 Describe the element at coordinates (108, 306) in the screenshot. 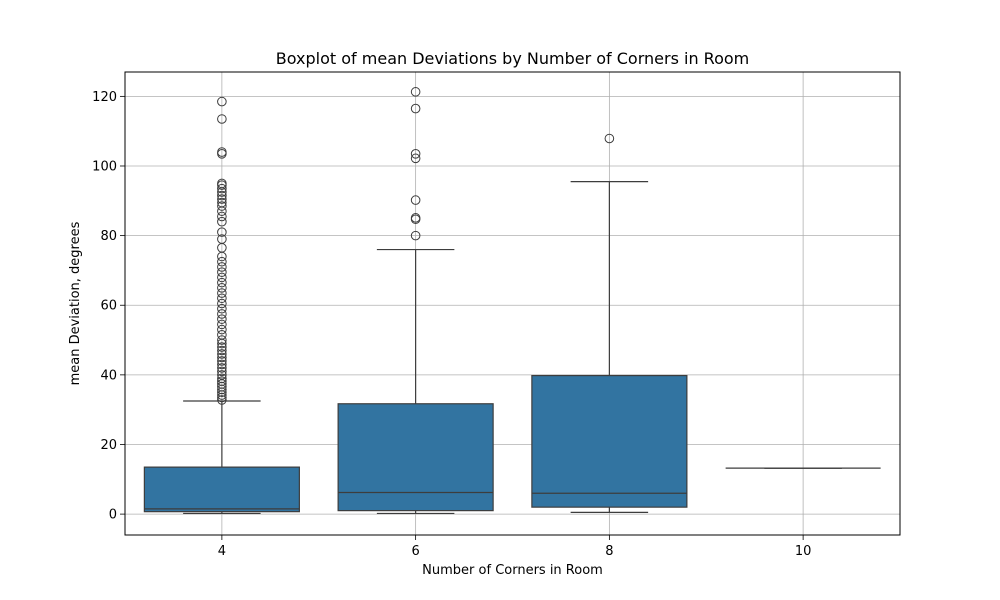

I see `y-tick-label: 60` at that location.